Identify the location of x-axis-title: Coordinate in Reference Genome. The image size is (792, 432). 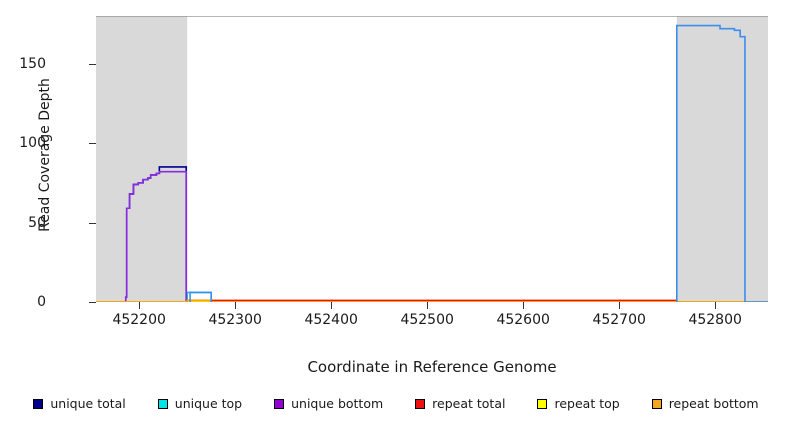
(432, 367).